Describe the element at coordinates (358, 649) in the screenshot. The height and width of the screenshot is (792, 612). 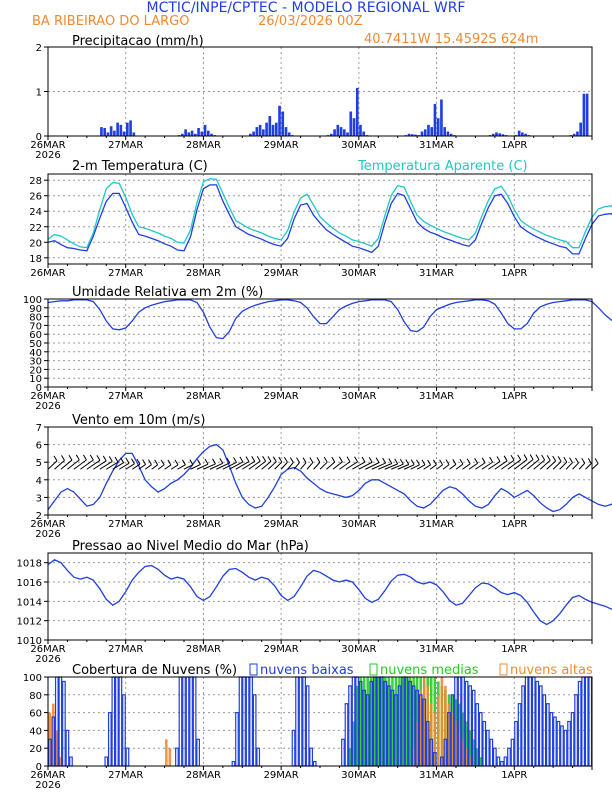
I see `x-tick-label: 30MAR` at that location.